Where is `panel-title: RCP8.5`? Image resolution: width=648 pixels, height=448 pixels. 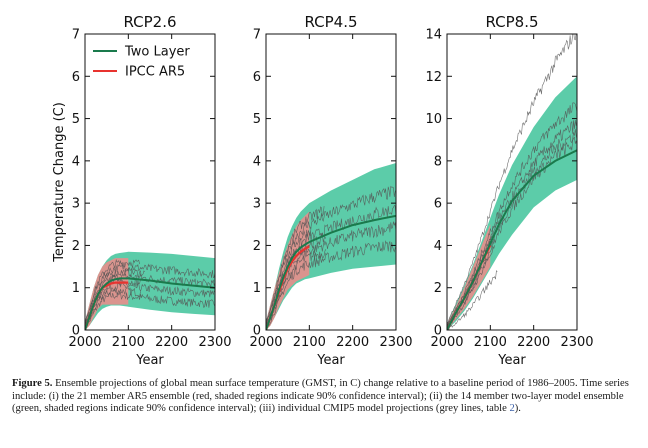
panel-title: RCP8.5 is located at coordinates (511, 22).